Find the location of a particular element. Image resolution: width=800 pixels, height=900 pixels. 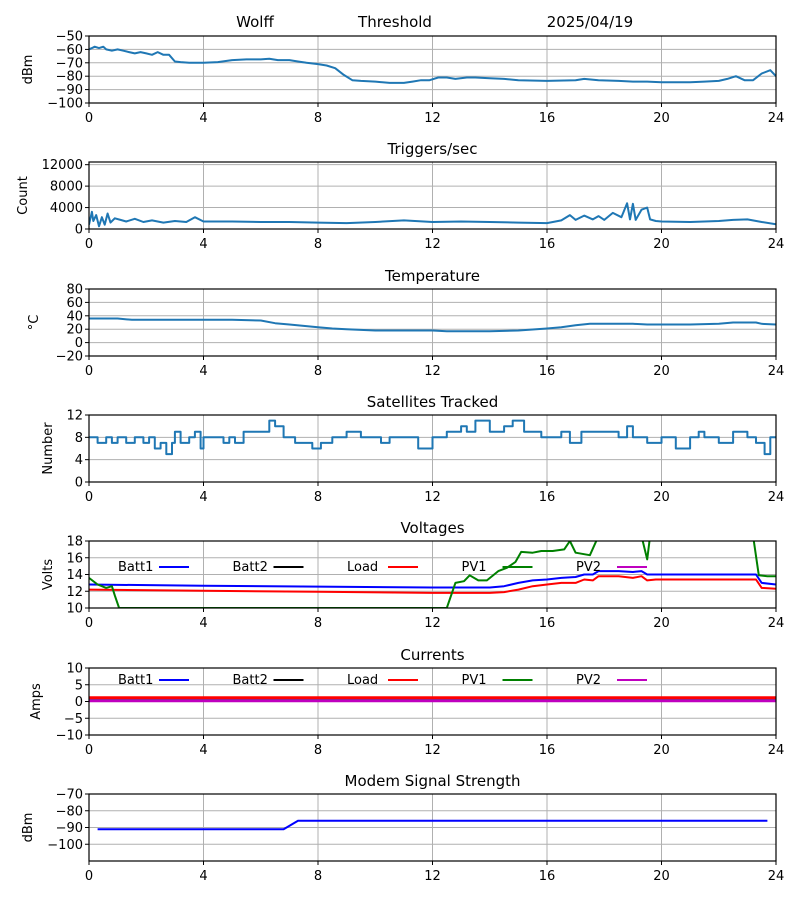

chart-title: Voltages is located at coordinates (432, 528).